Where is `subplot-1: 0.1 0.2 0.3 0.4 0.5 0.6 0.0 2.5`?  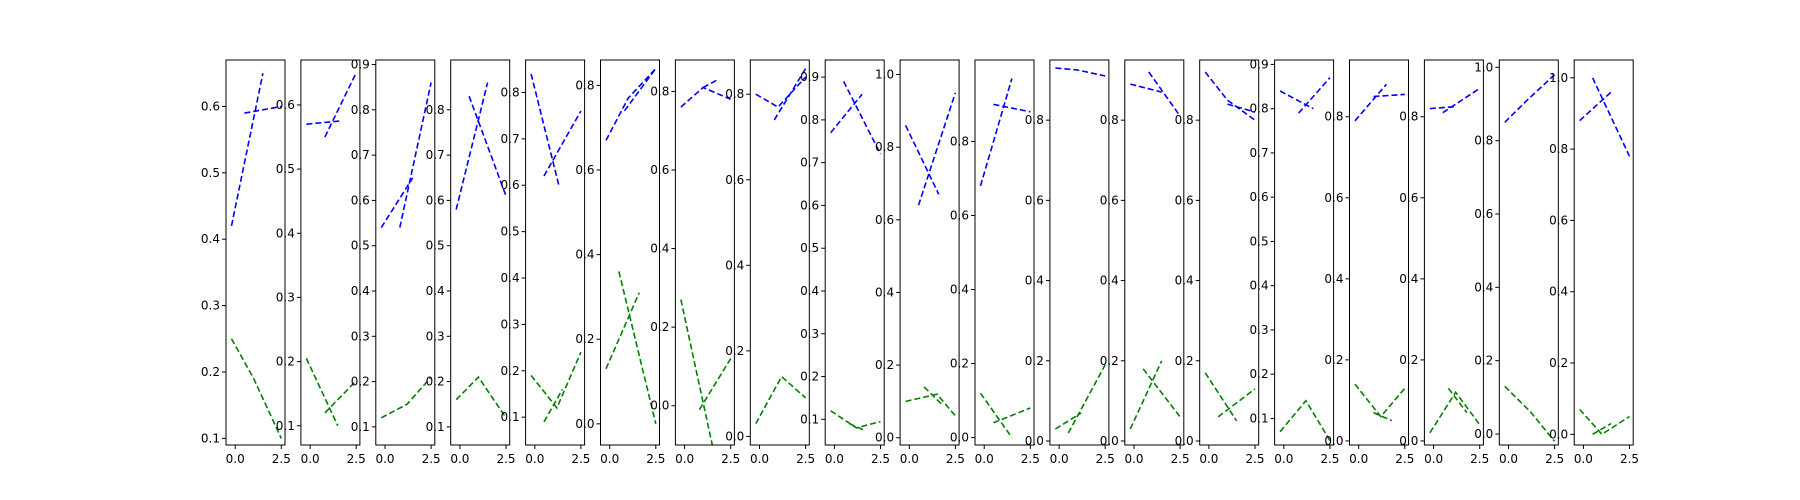
subplot-1: 0.1 0.2 0.3 0.4 0.5 0.6 0.0 2.5 is located at coordinates (246, 262).